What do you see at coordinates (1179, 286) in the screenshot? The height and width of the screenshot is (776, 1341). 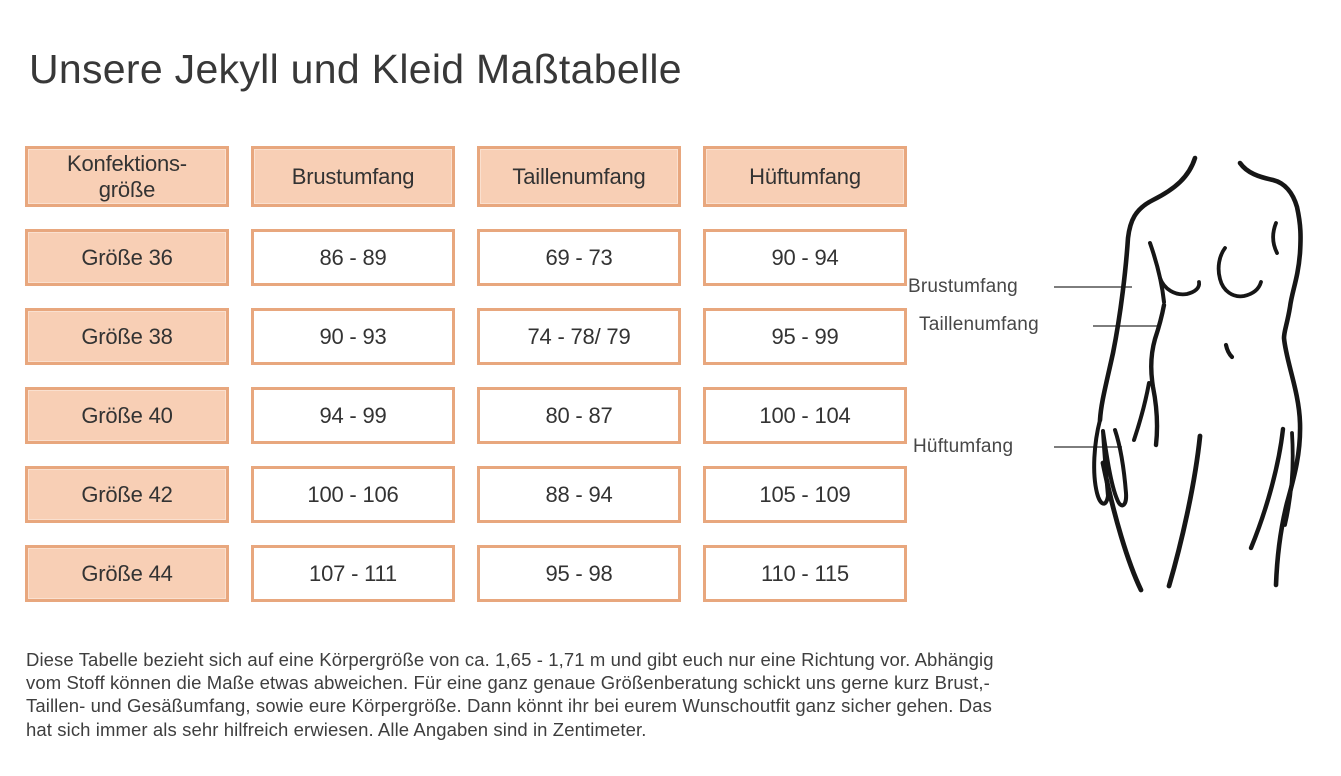 I see `left-breast-line` at bounding box center [1179, 286].